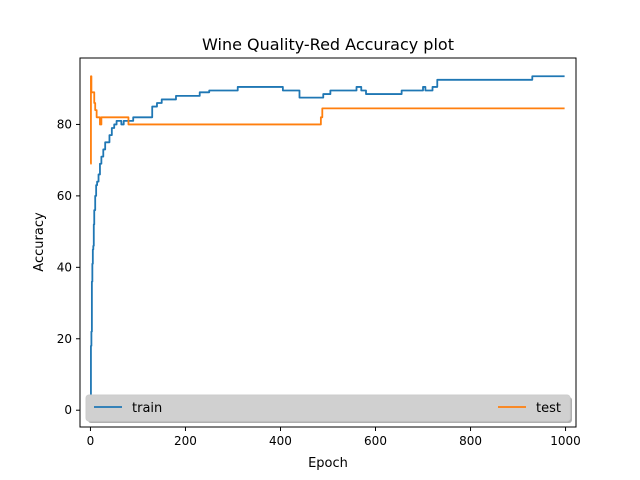 This screenshot has height=480, width=640. What do you see at coordinates (280, 441) in the screenshot?
I see `x-tick-label: 400` at bounding box center [280, 441].